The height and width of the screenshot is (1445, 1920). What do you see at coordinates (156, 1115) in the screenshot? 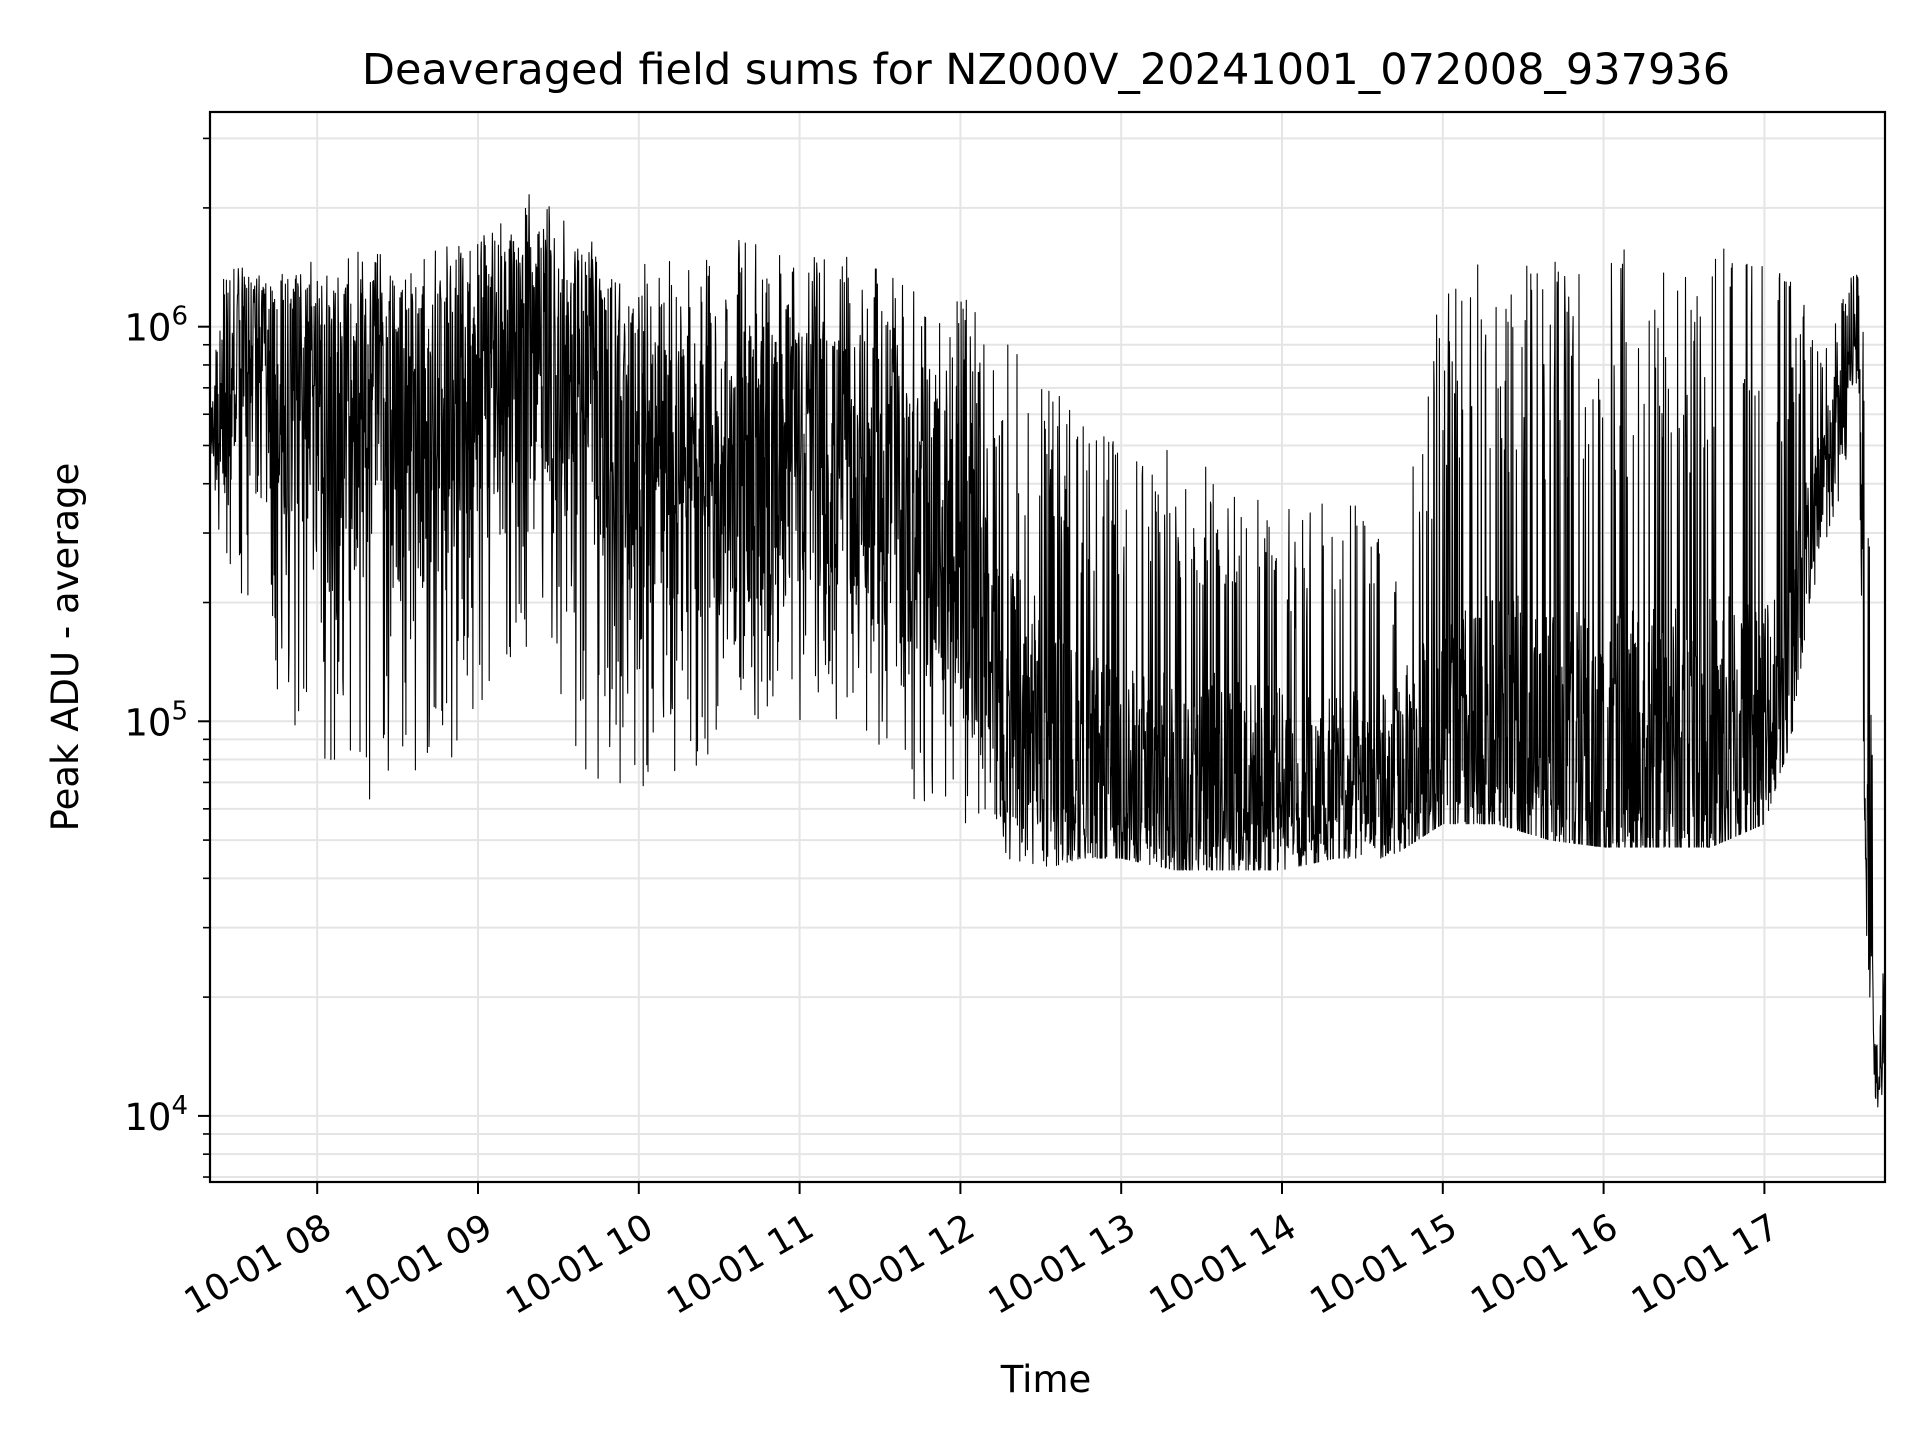
I see `y-tick-label: 104` at bounding box center [156, 1115].